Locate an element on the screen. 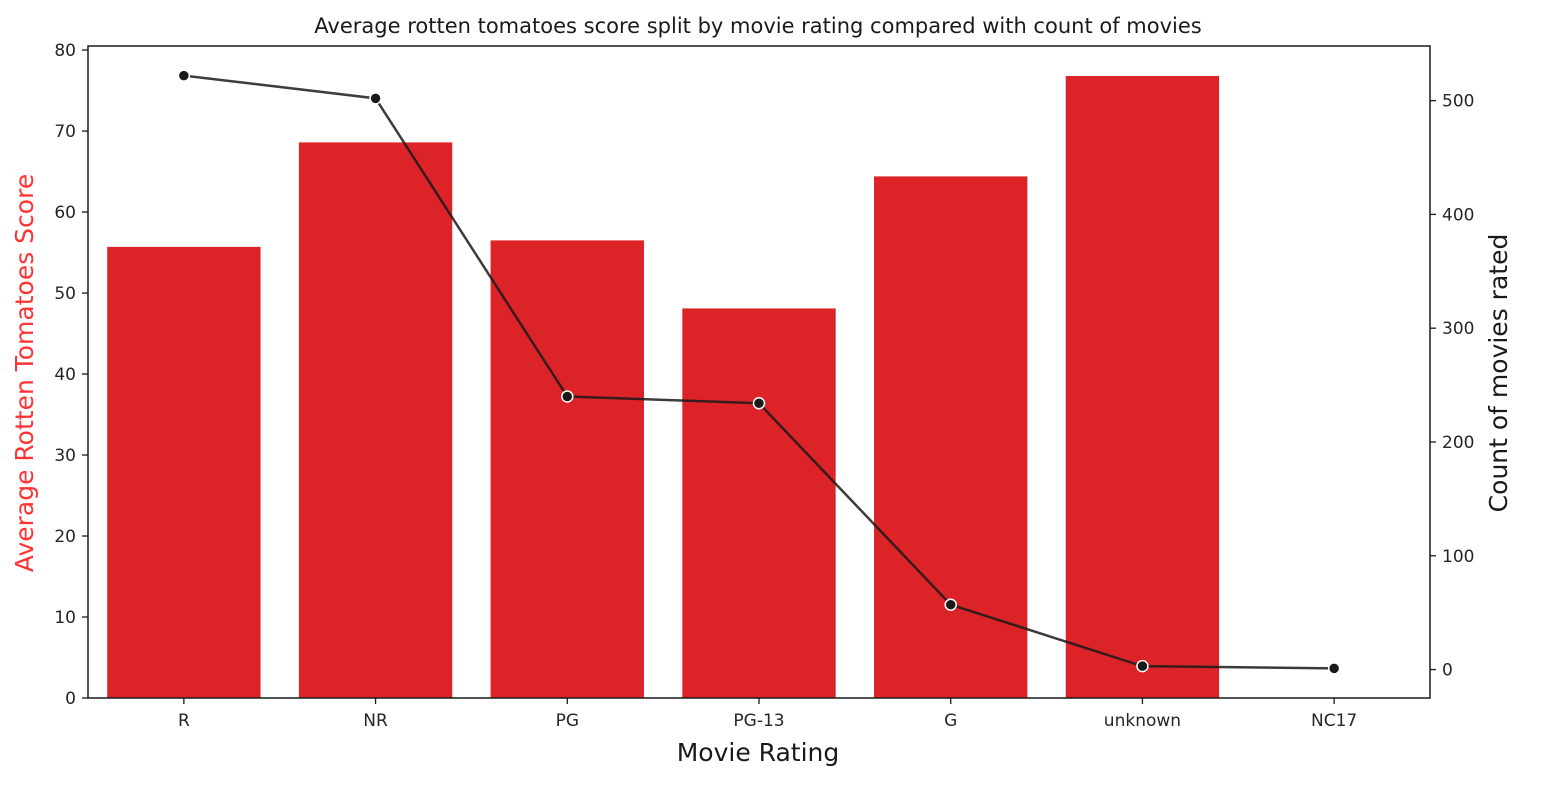 The height and width of the screenshot is (796, 1544). x-tick-label: G is located at coordinates (950, 721).